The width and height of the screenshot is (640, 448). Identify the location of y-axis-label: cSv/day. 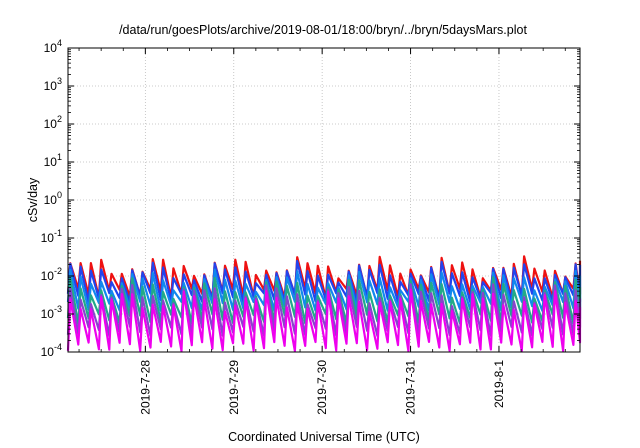
(33, 199).